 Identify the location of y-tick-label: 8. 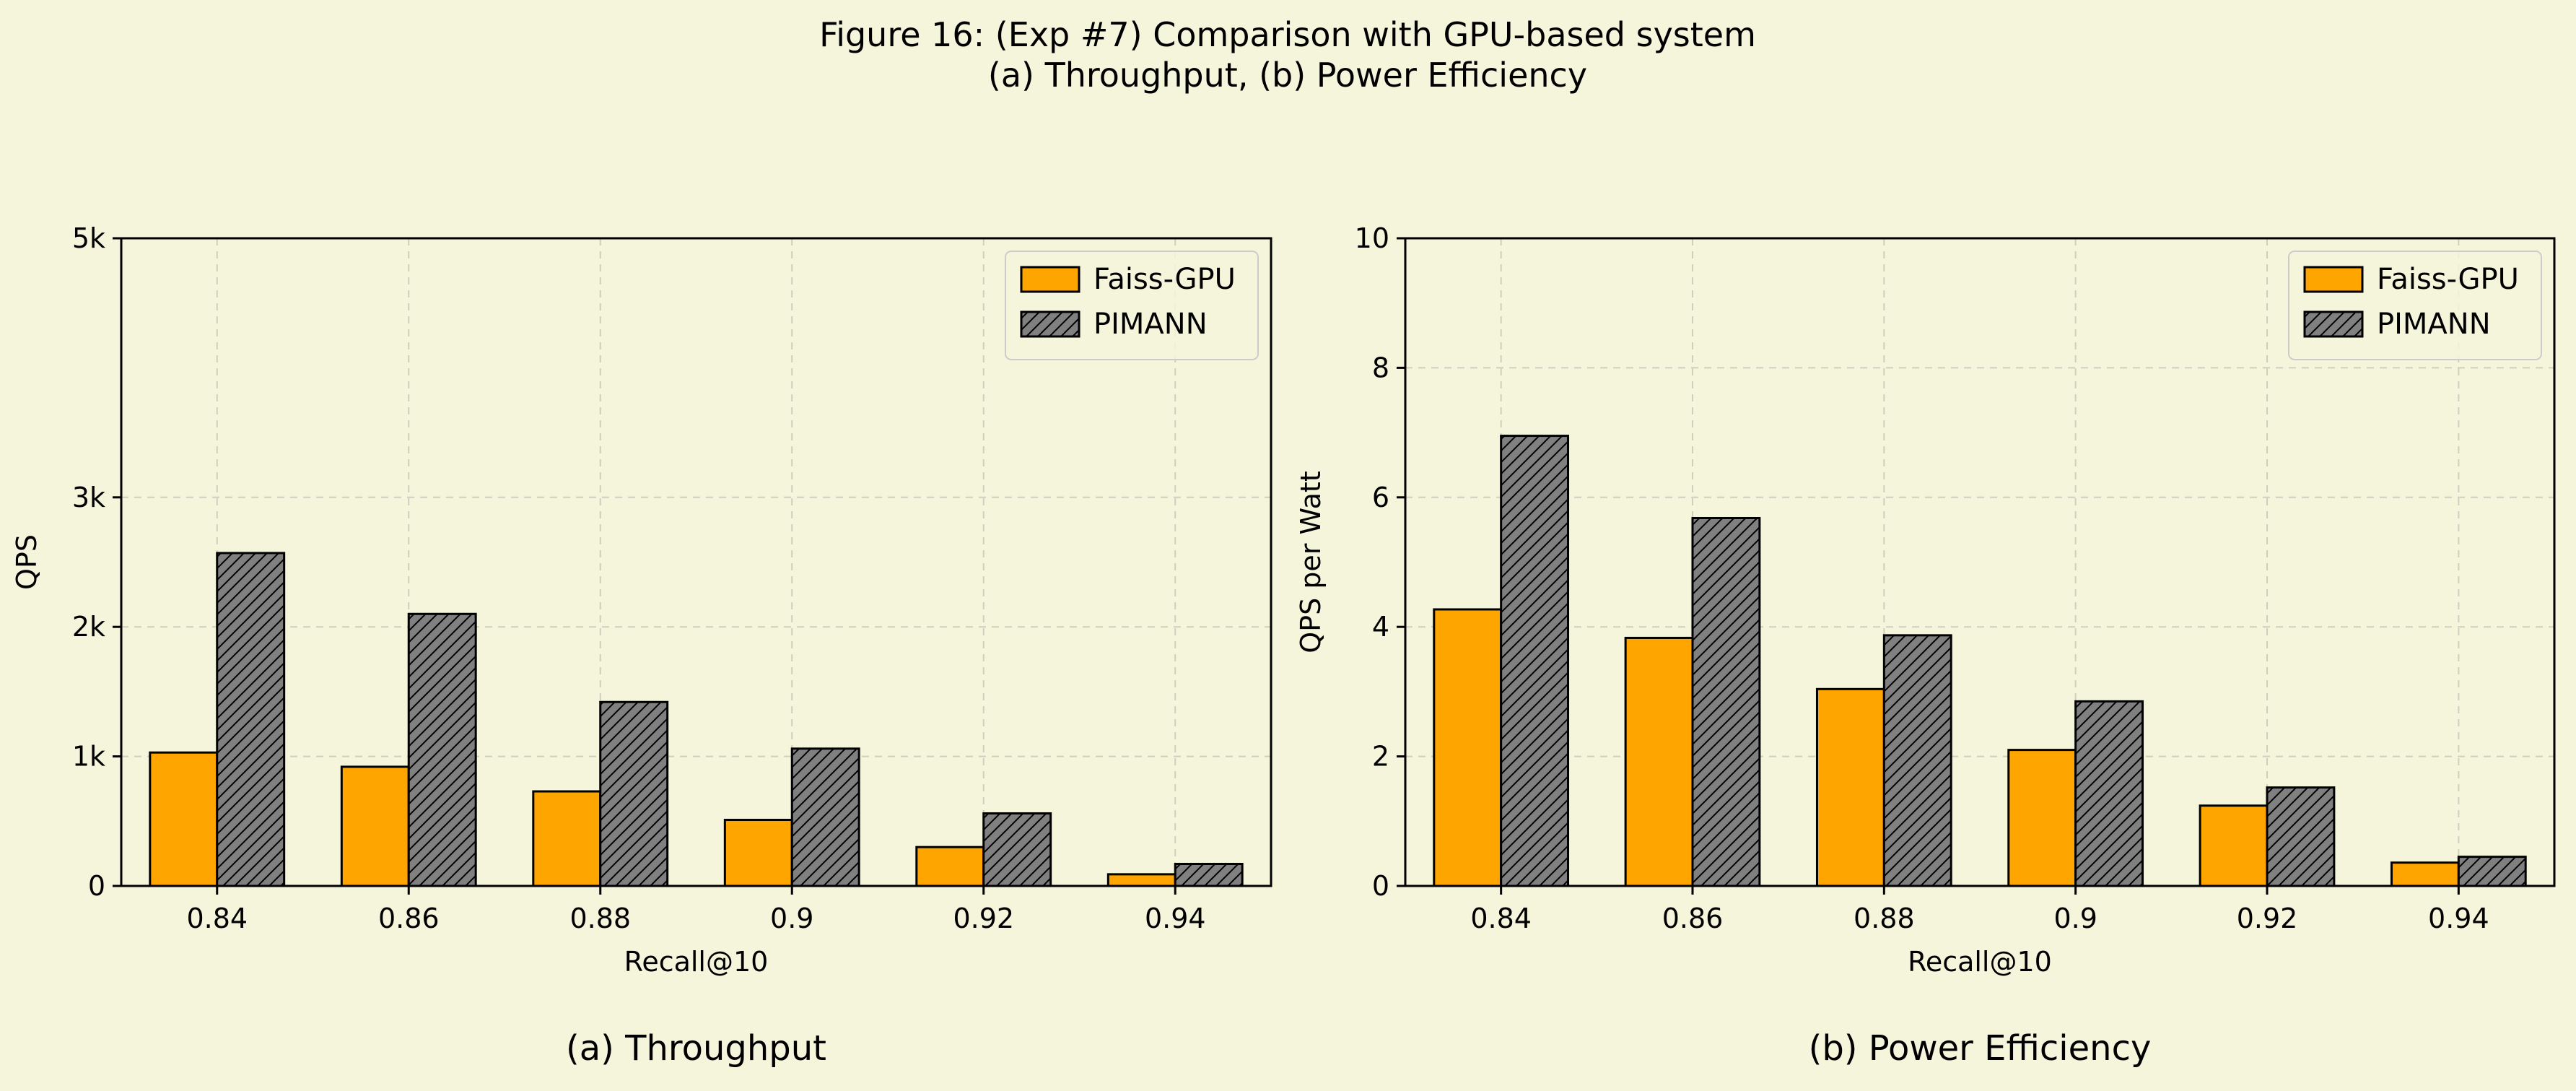
(1380, 367).